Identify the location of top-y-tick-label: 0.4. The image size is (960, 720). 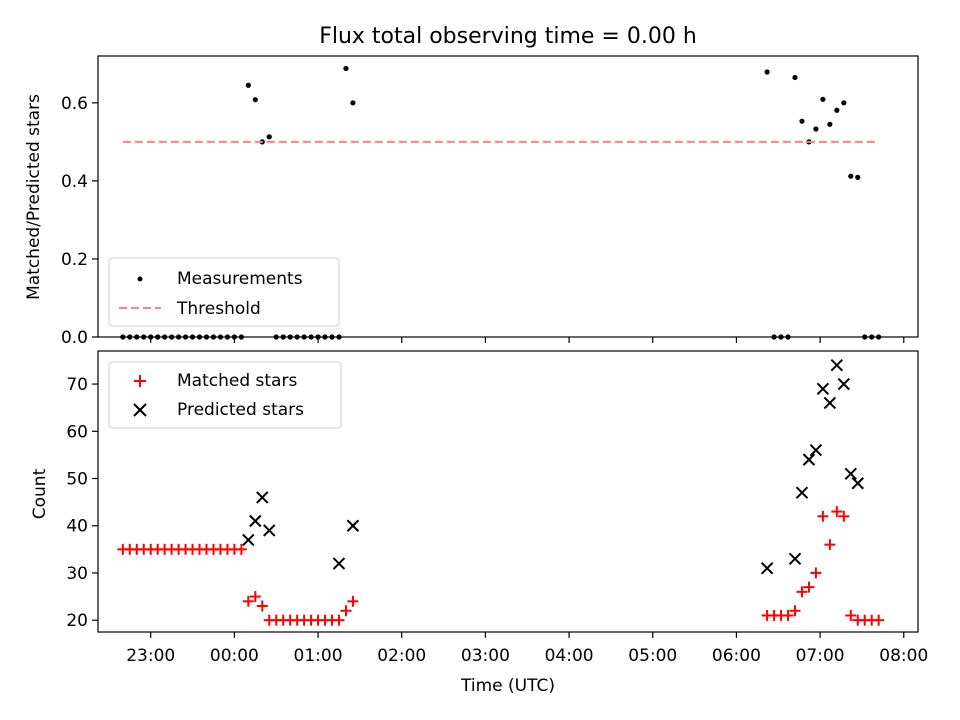
(74, 182).